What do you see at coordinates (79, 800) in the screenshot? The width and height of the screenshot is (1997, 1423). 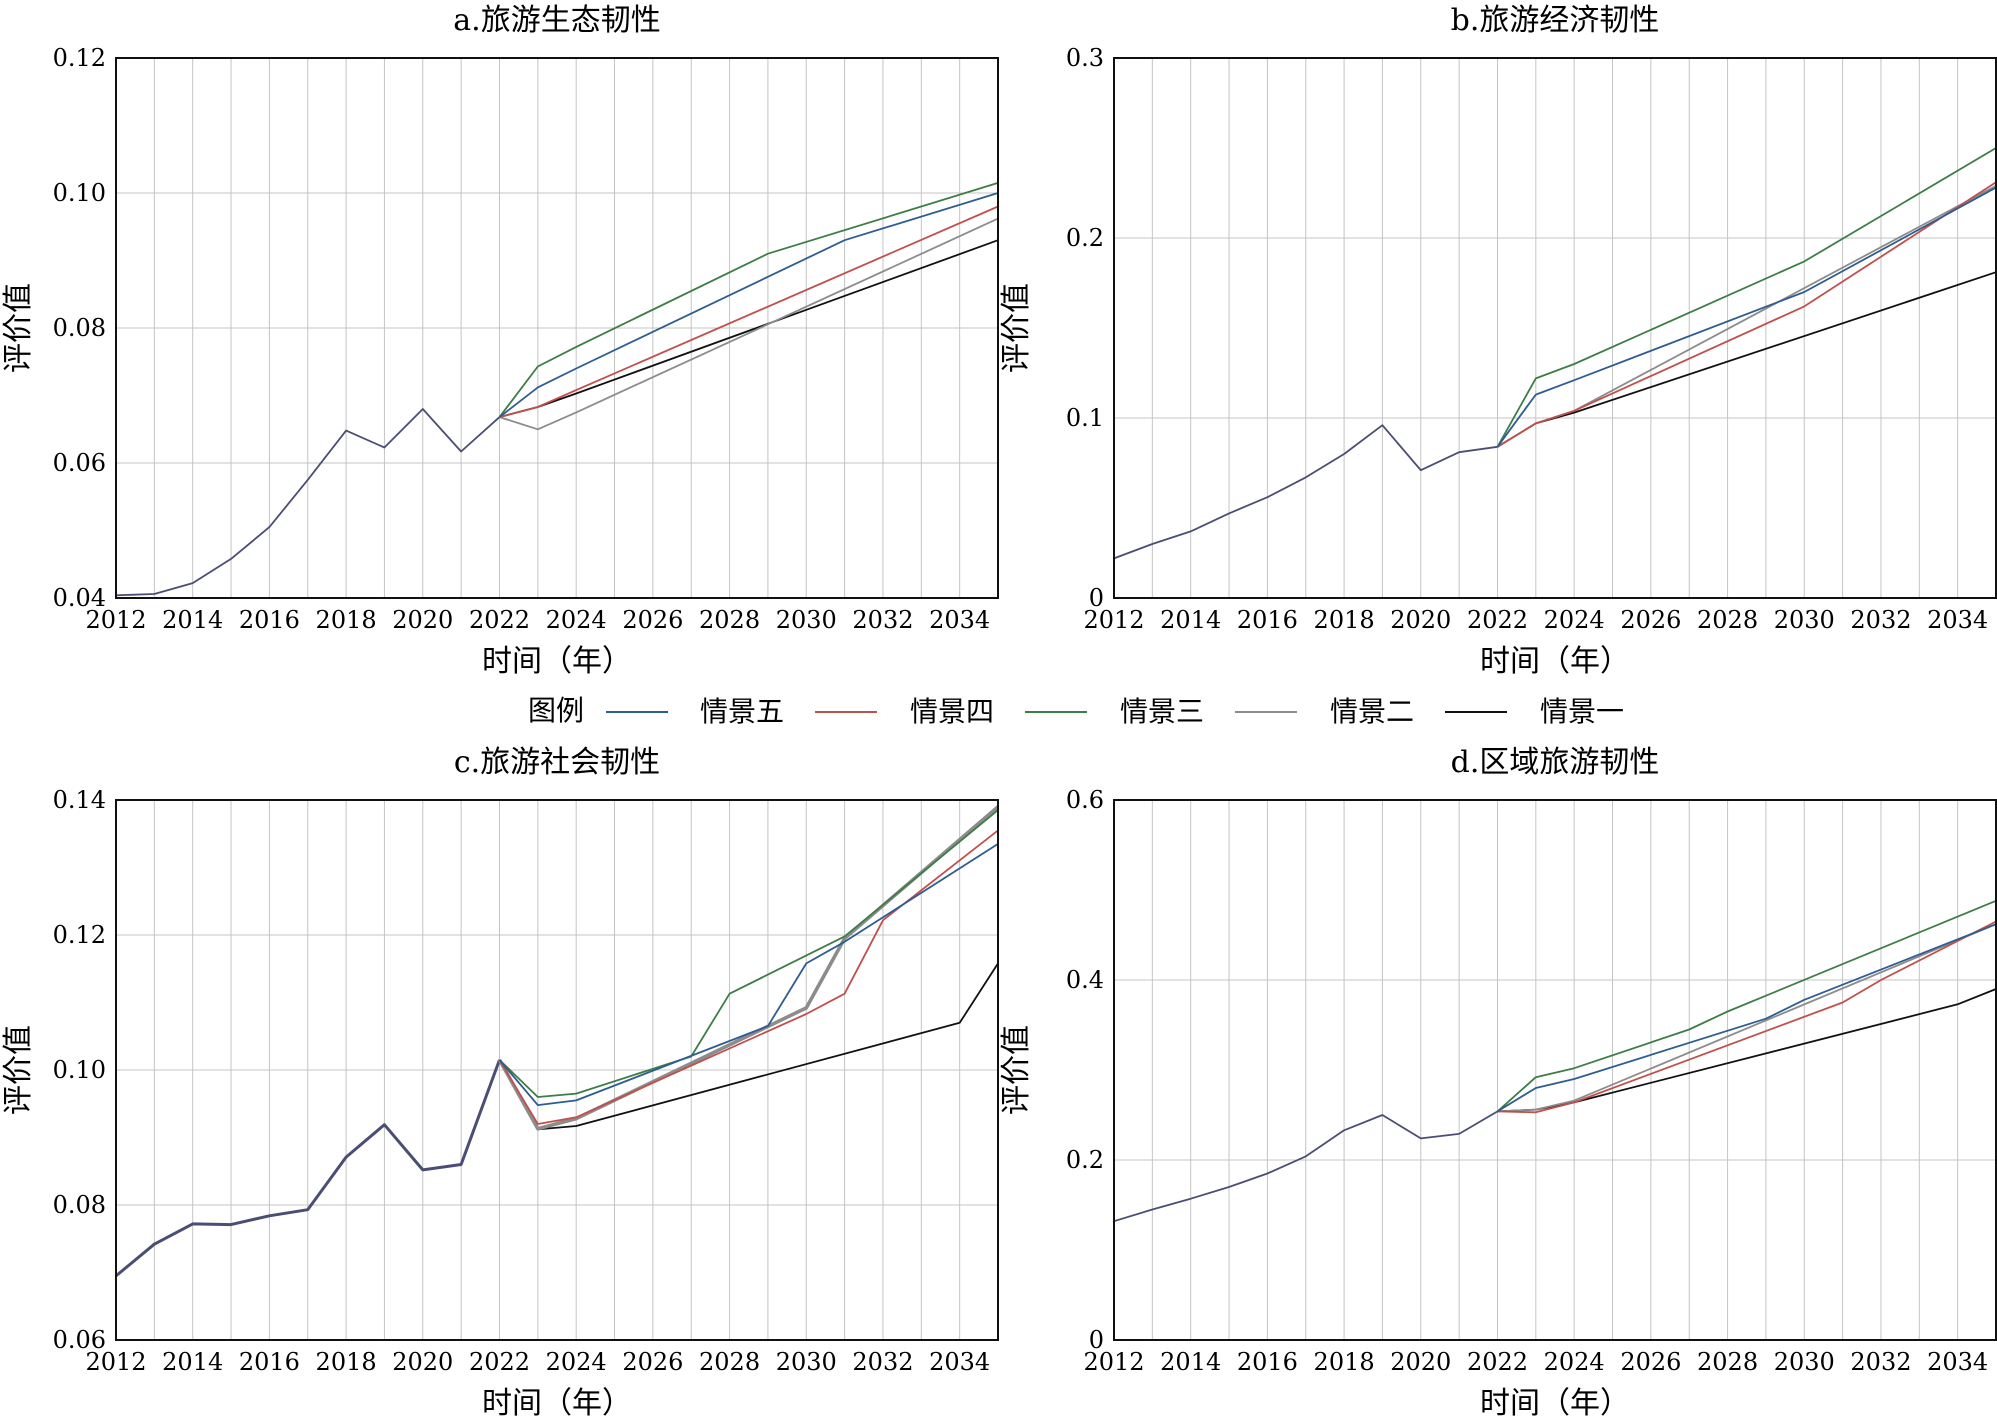 I see `y-tick-label: 0.14` at bounding box center [79, 800].